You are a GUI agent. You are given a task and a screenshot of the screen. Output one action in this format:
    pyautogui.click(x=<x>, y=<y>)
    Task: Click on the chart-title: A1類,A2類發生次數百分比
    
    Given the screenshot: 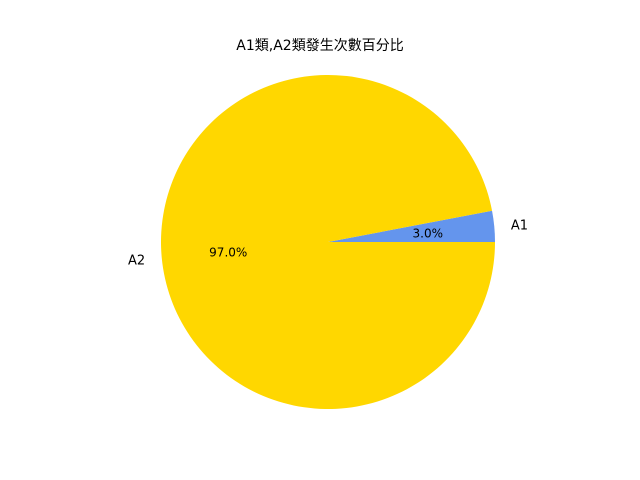 What is the action you would take?
    pyautogui.click(x=319, y=46)
    